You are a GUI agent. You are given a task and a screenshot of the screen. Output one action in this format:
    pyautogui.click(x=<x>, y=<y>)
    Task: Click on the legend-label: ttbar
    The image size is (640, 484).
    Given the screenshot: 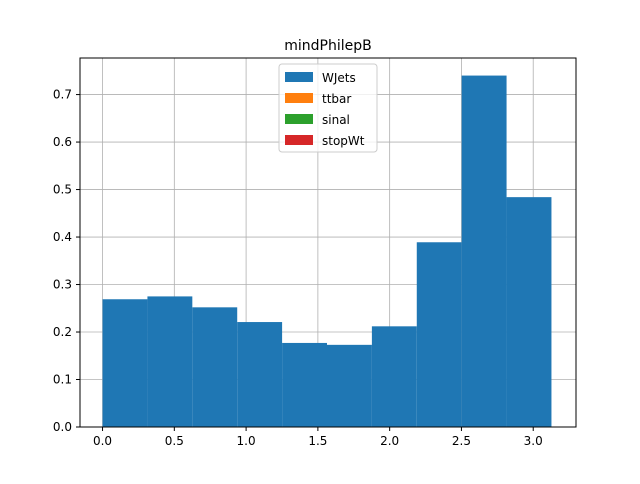 What is the action you would take?
    pyautogui.click(x=336, y=99)
    